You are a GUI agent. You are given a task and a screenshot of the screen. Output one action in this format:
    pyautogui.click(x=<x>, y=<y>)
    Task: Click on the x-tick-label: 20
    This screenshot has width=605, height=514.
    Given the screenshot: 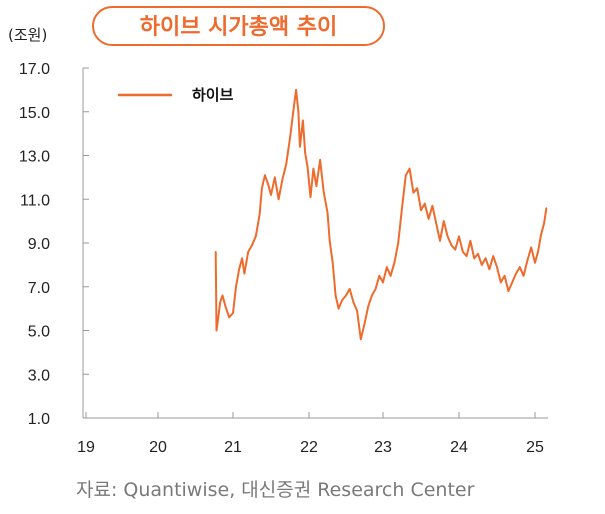 What is the action you would take?
    pyautogui.click(x=158, y=447)
    